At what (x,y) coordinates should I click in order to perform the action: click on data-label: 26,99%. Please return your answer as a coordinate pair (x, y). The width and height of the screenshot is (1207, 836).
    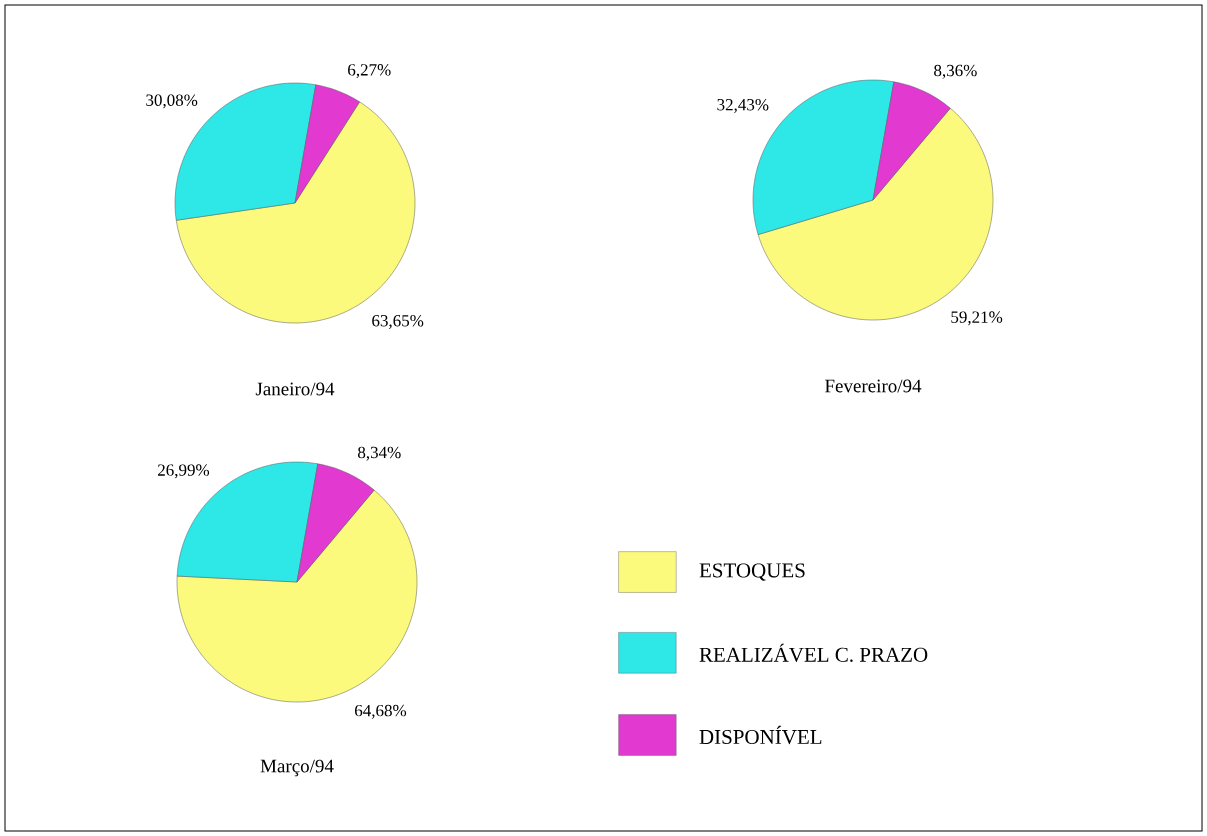
    Looking at the image, I should click on (184, 471).